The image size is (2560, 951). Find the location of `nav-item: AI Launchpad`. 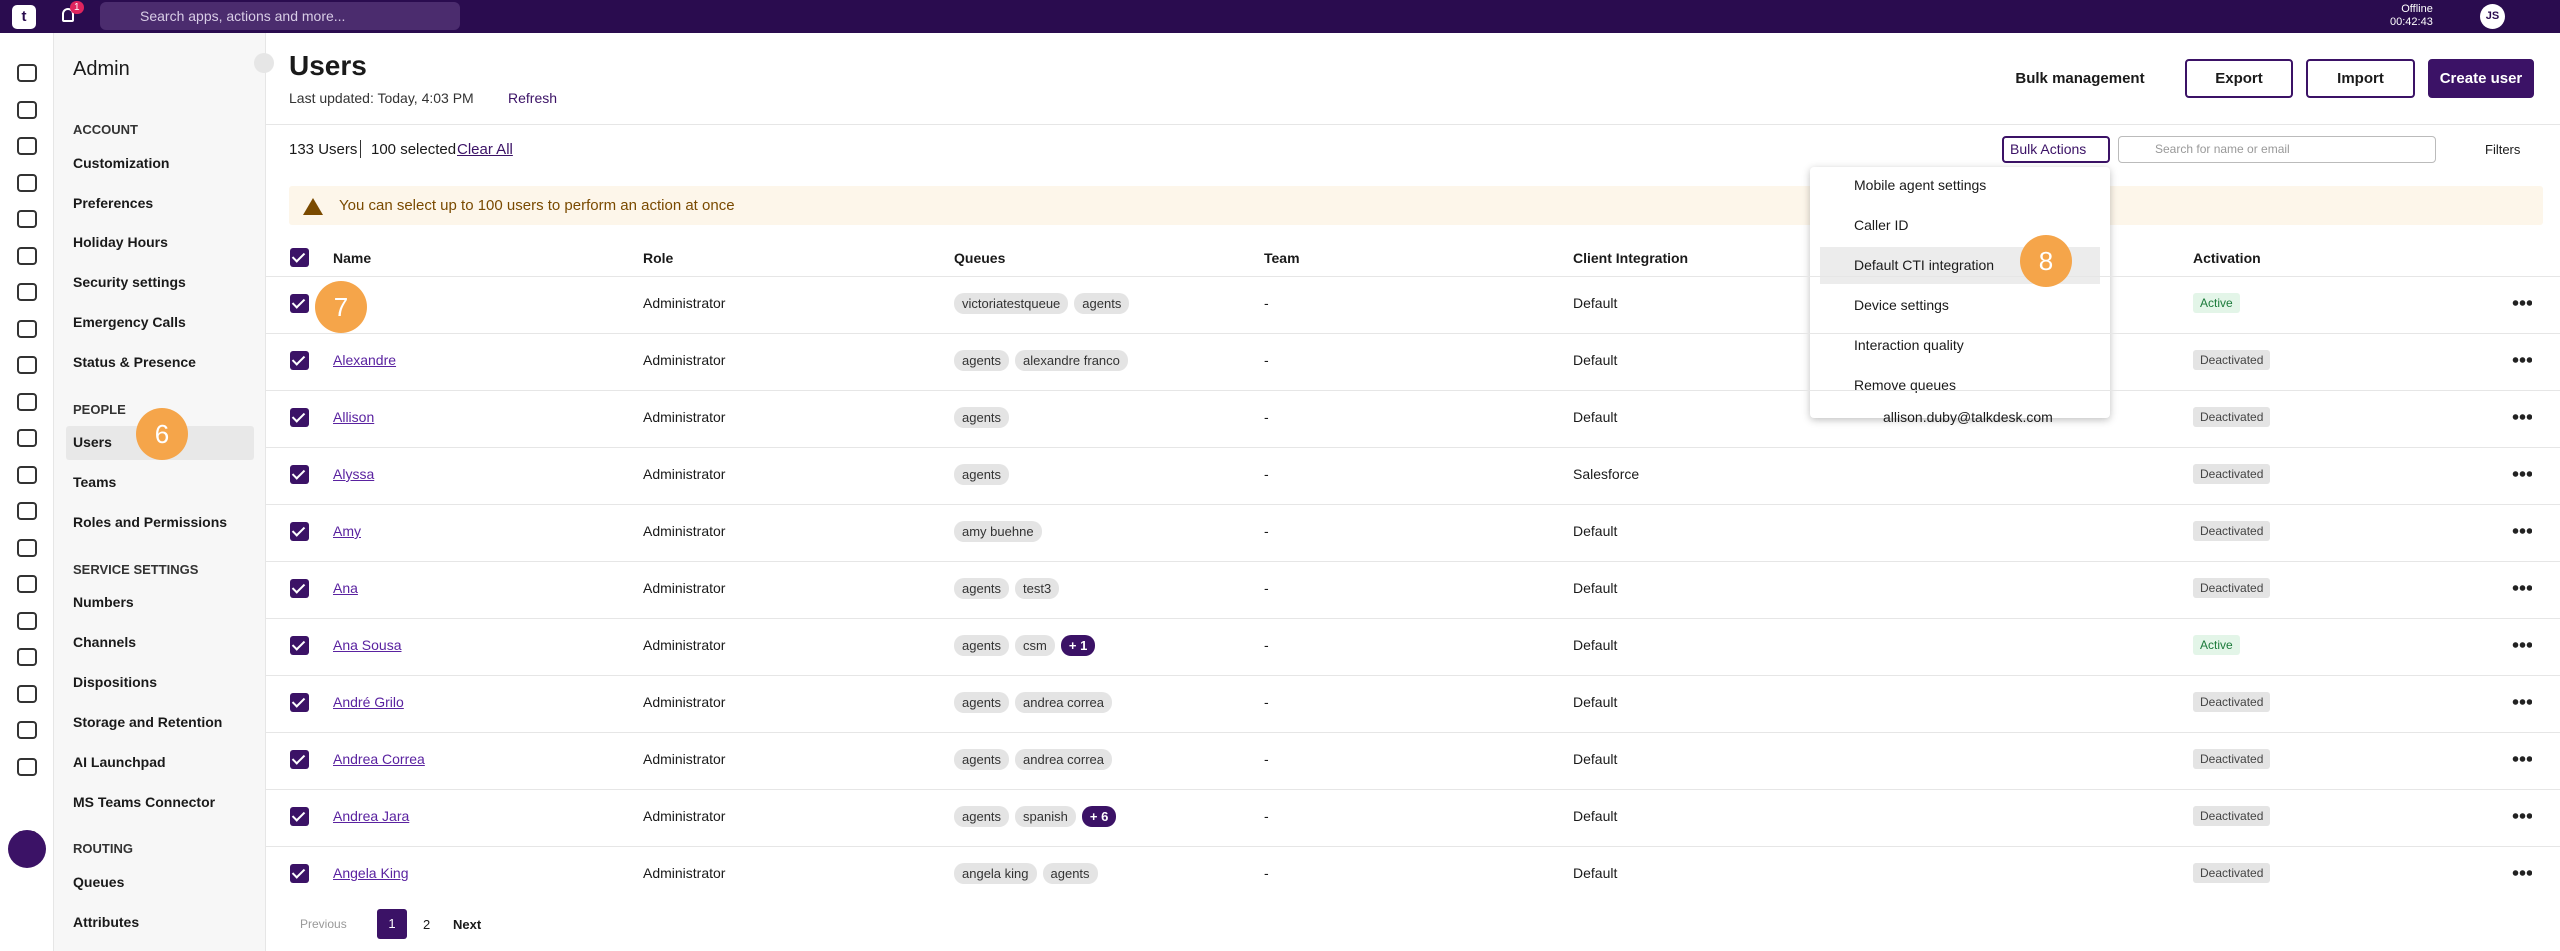

nav-item: AI Launchpad is located at coordinates (119, 762).